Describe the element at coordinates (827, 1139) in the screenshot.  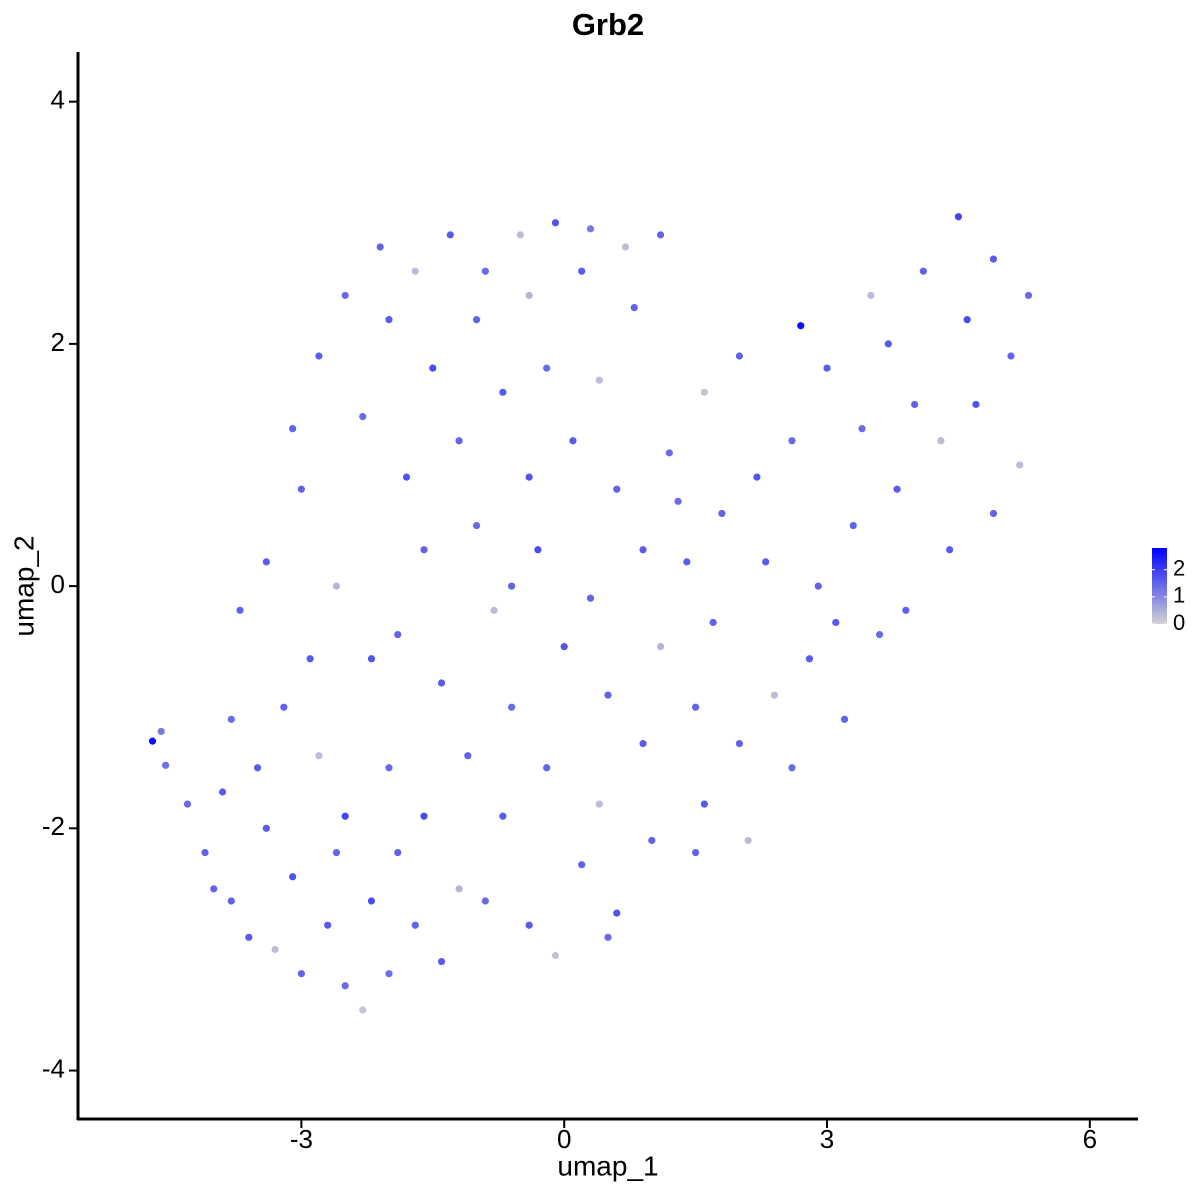
I see `x-tick-label: 3` at that location.